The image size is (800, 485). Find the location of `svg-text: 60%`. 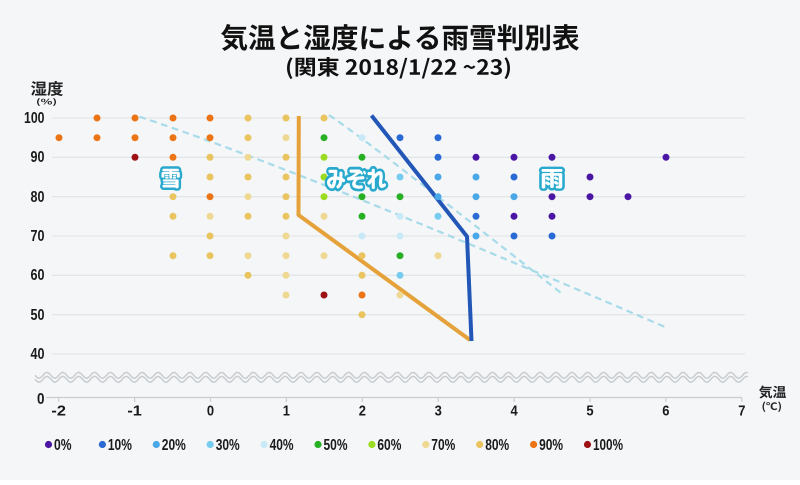

svg-text: 60% is located at coordinates (389, 445).